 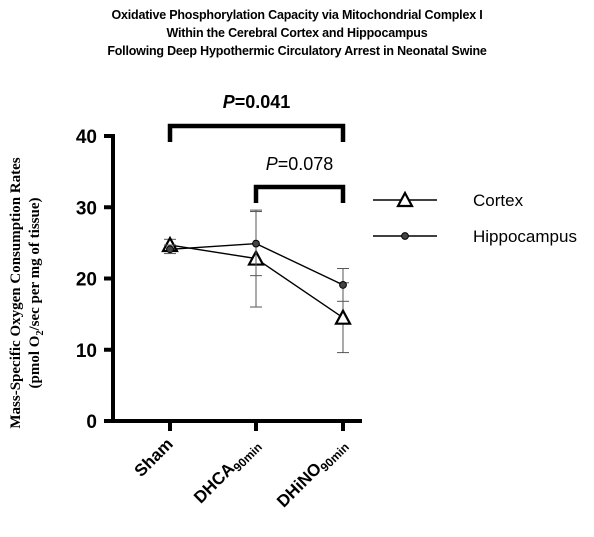 I want to click on x-tick-label-main: DHiNO, so click(x=299, y=485).